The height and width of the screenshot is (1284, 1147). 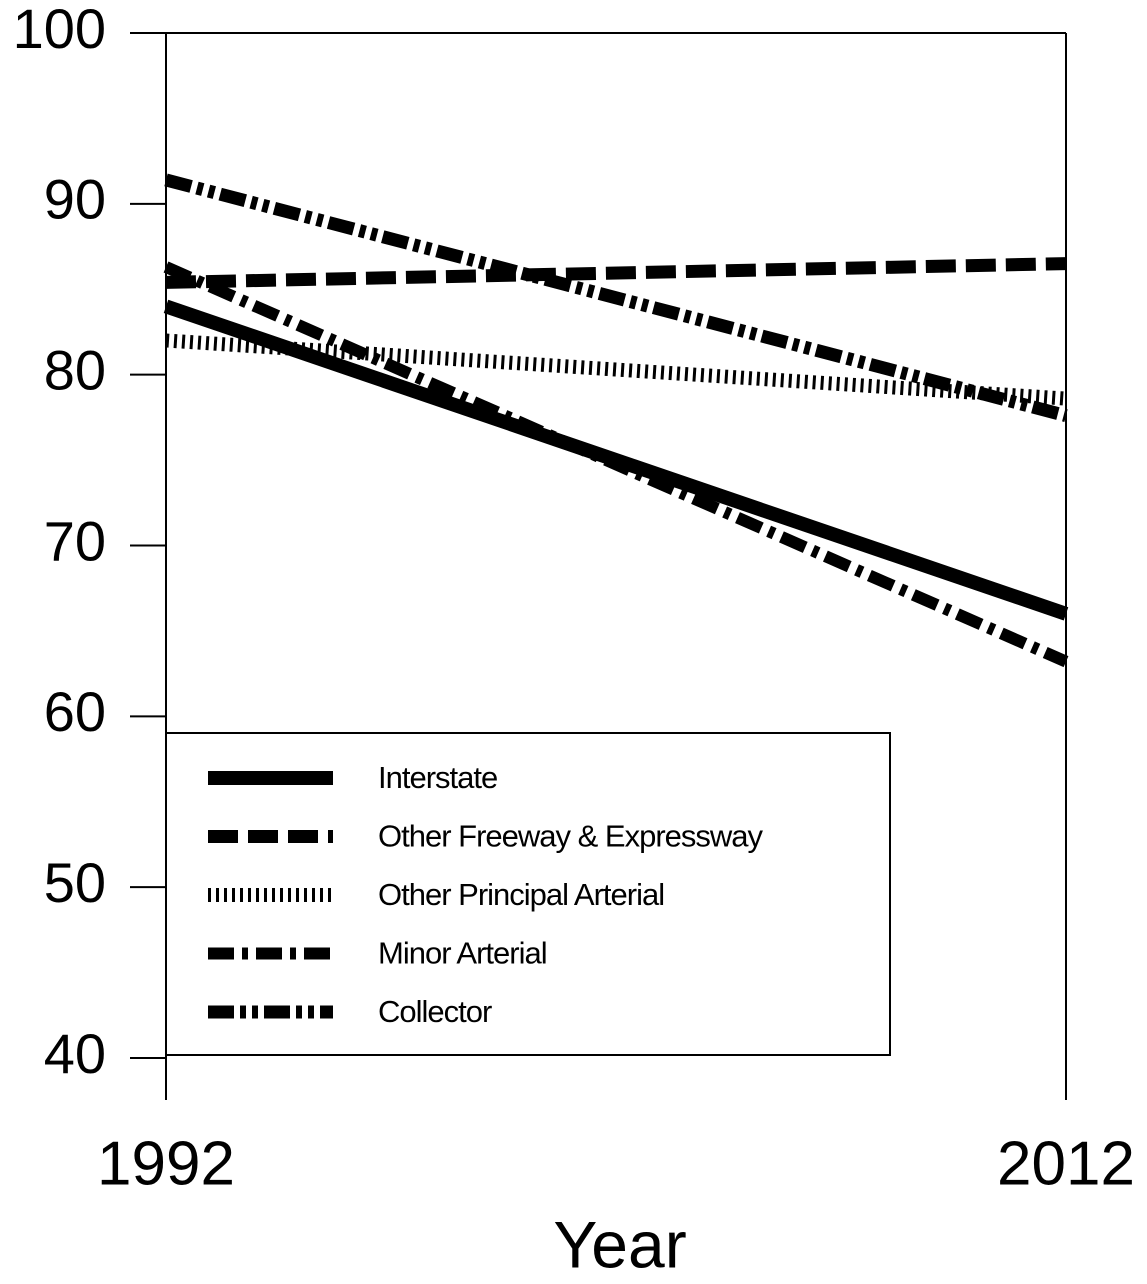 What do you see at coordinates (75, 540) in the screenshot?
I see `y-tick-label: 70` at bounding box center [75, 540].